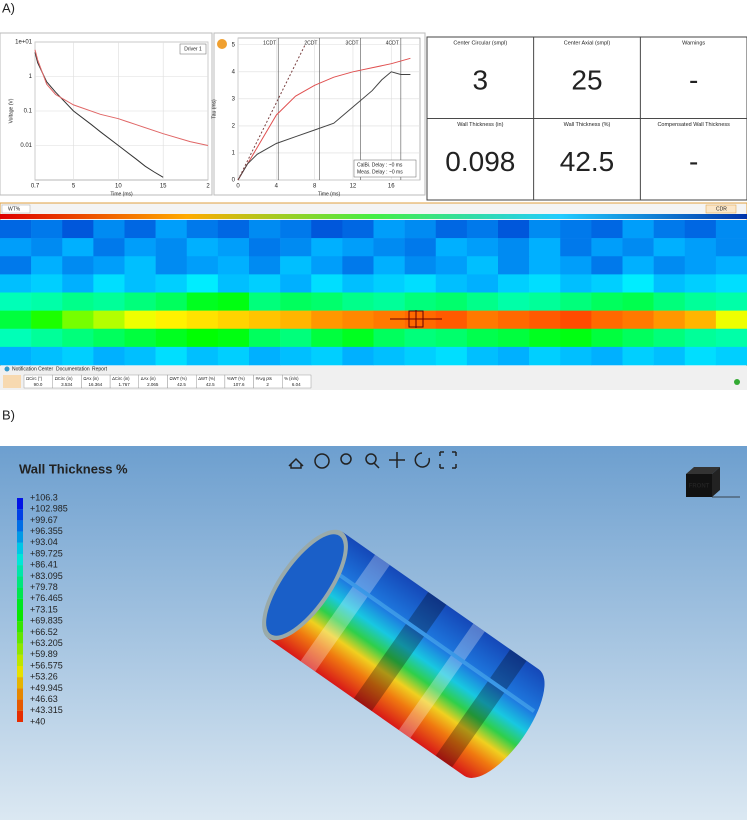 The width and height of the screenshot is (747, 820). Describe the element at coordinates (480, 43) in the screenshot. I see `metric-title: Center Circular (smpl)` at that location.